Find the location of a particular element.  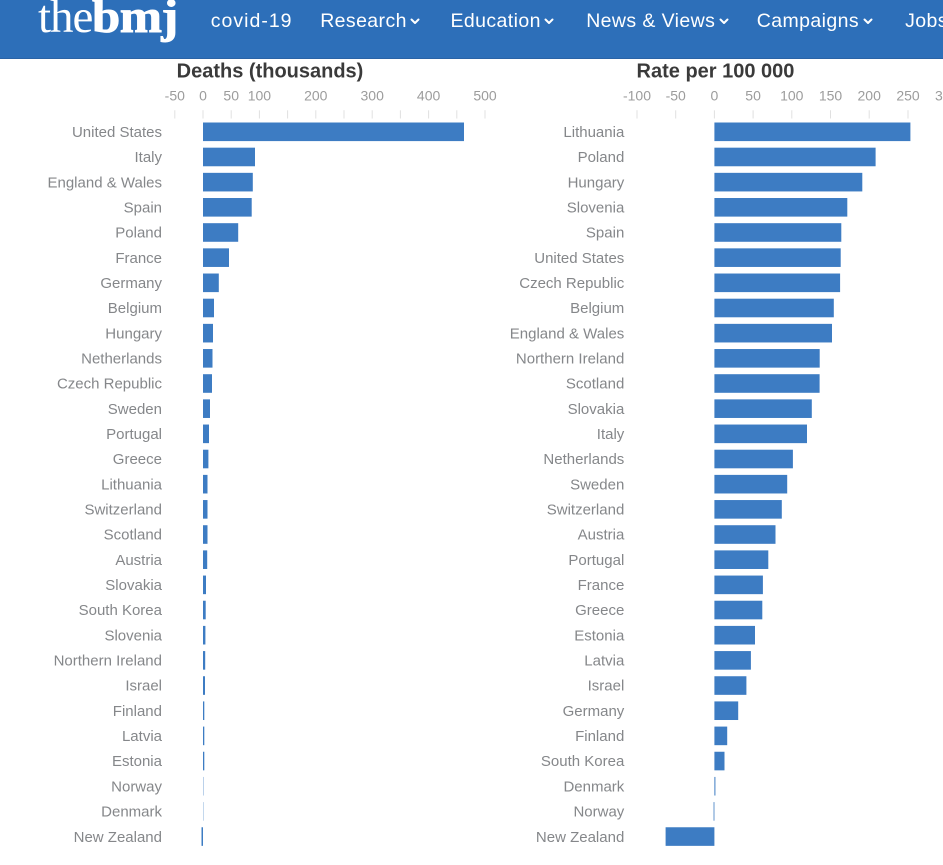

svg-text: 250 is located at coordinates (908, 95).